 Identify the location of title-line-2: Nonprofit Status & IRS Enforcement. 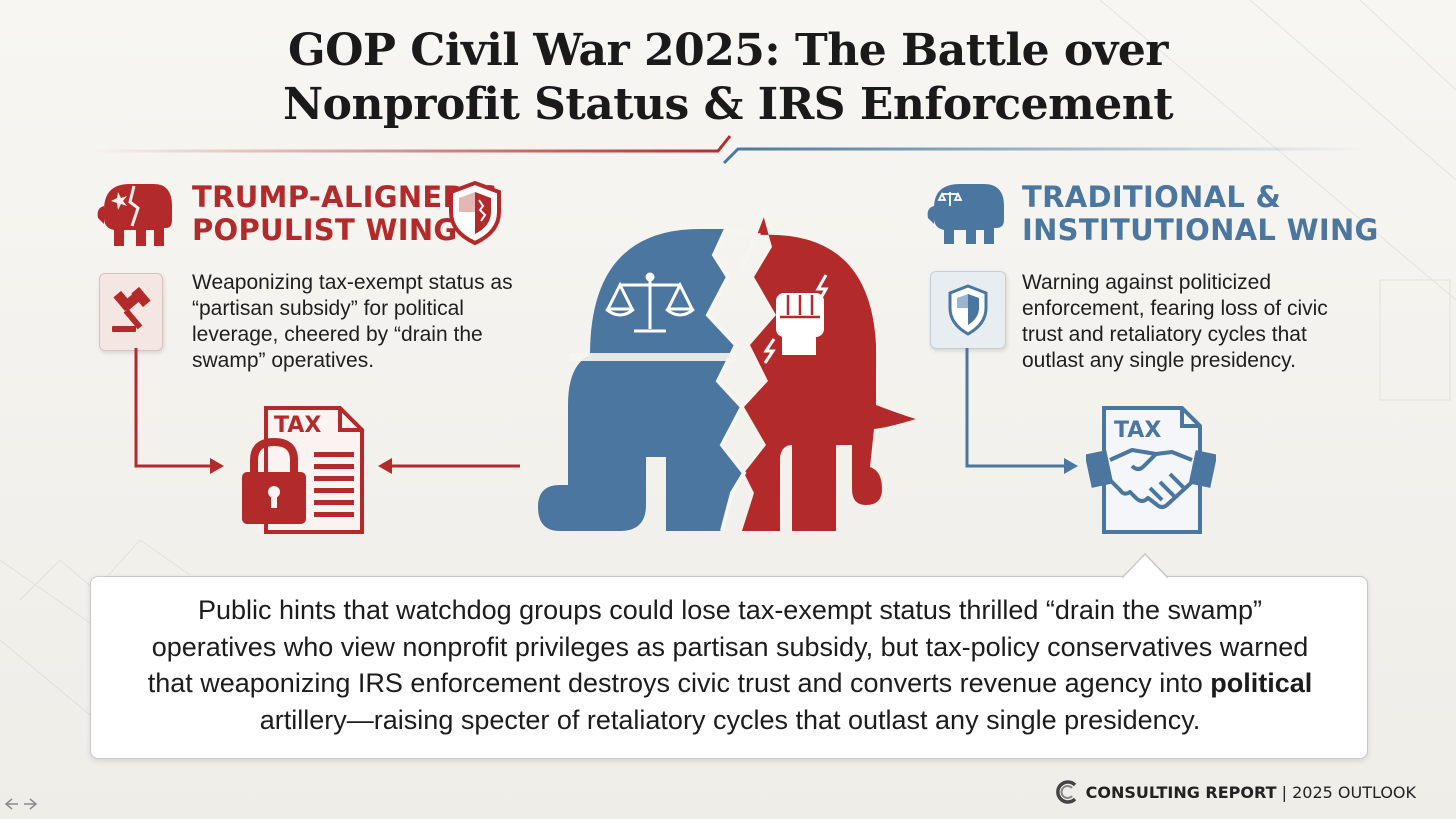
(728, 104).